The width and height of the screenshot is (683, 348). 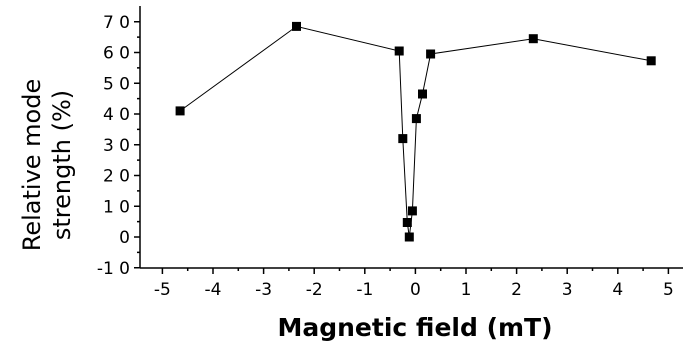 What do you see at coordinates (47, 165) in the screenshot?
I see `y-axis-label: Relative mode strength (%)` at bounding box center [47, 165].